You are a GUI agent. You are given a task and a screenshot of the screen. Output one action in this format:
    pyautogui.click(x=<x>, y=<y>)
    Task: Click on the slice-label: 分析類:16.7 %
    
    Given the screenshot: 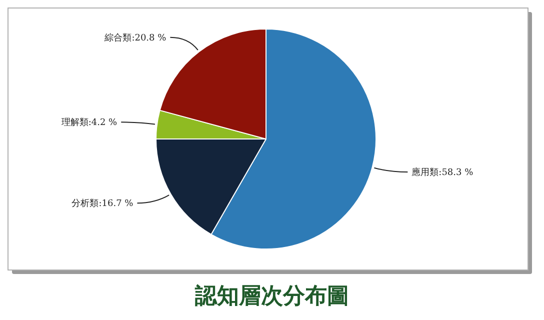 What is the action you would take?
    pyautogui.click(x=103, y=204)
    